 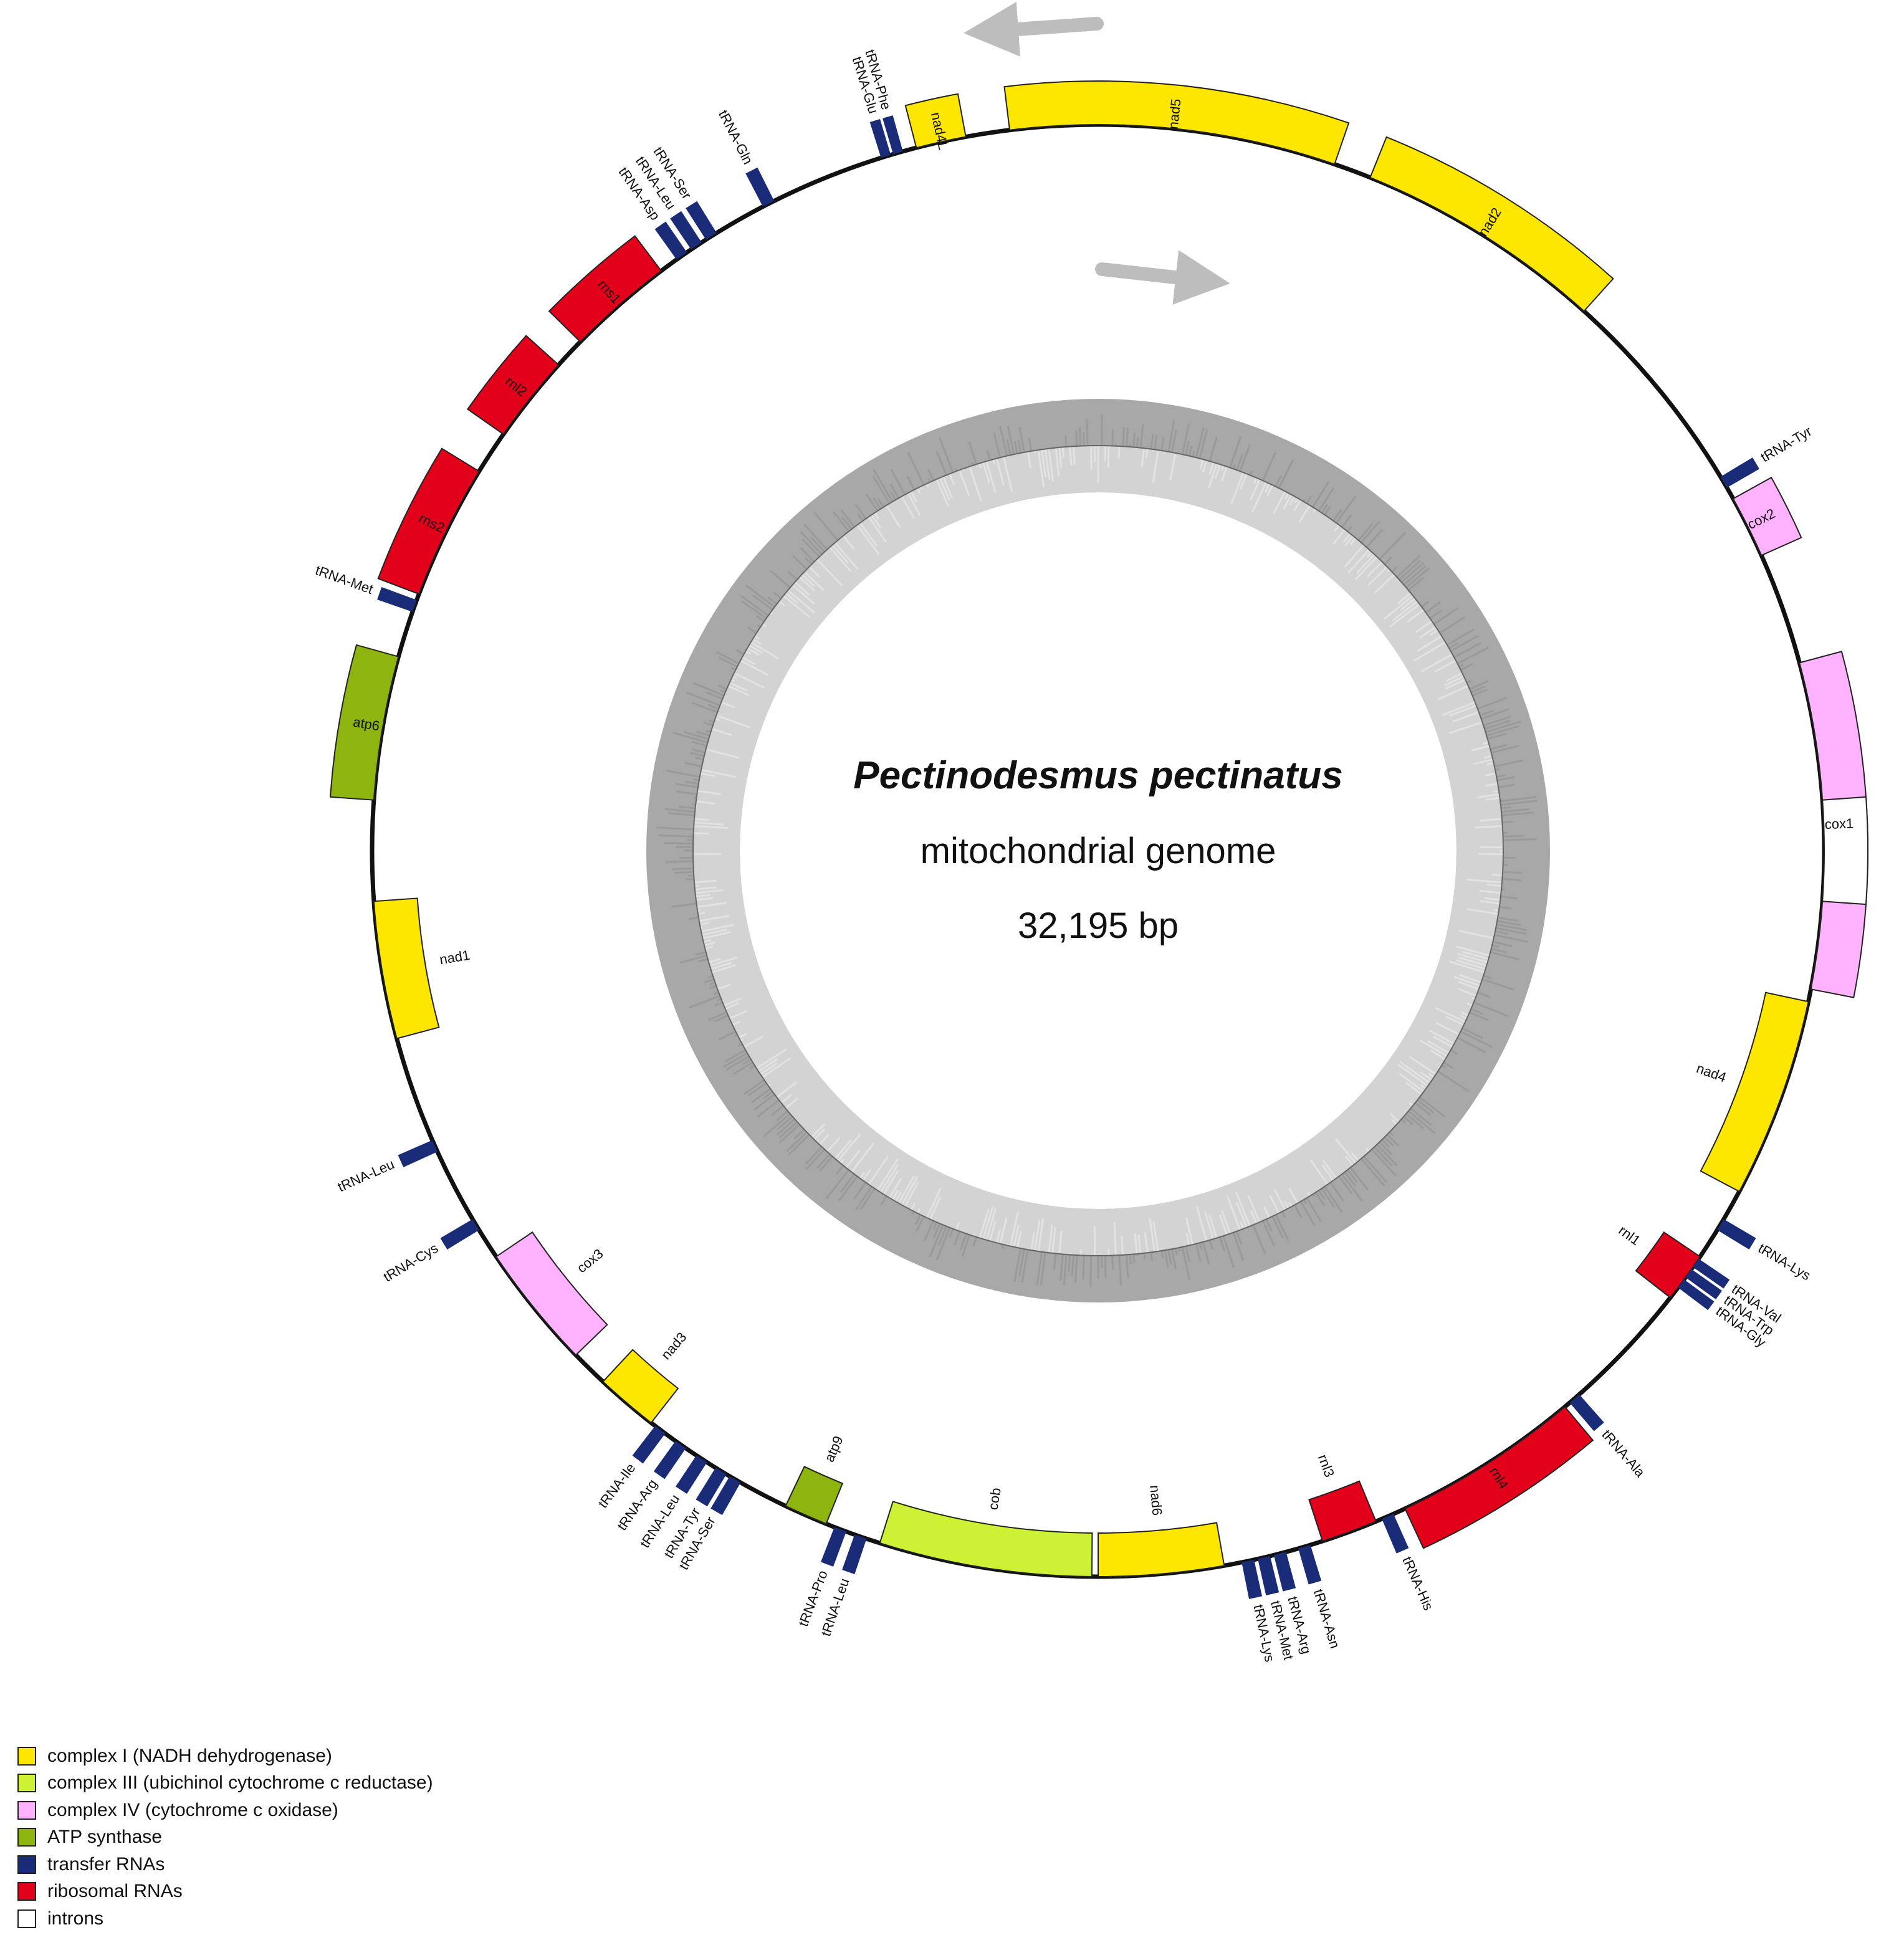 I want to click on gene-trna-lys, so click(x=1252, y=1579).